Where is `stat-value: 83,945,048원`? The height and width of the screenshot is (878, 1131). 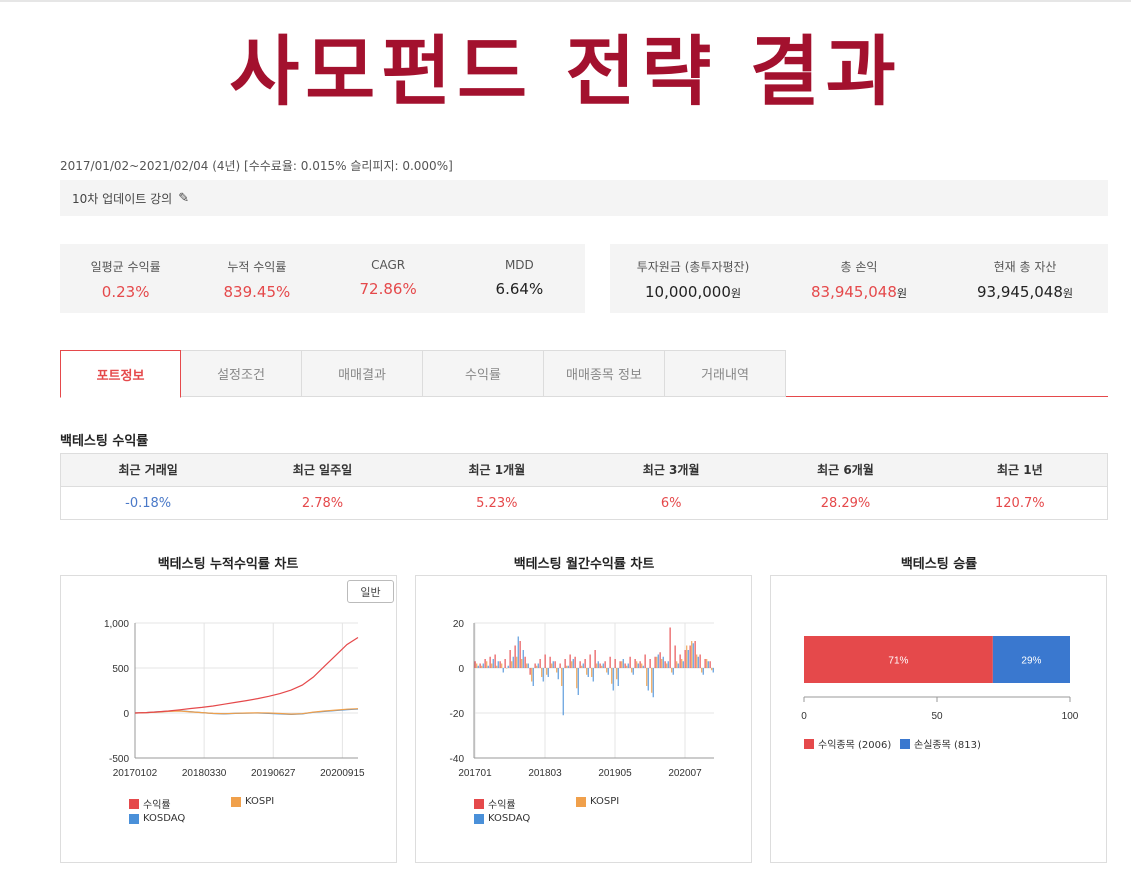 stat-value: 83,945,048원 is located at coordinates (858, 292).